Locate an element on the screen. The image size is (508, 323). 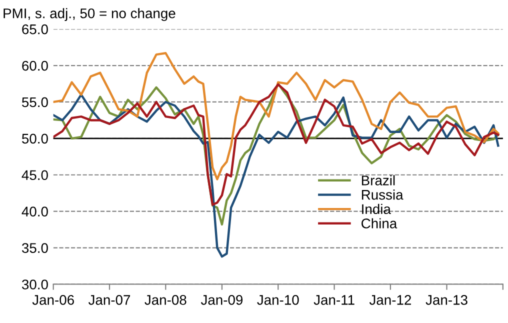
x-tick-label: Jan-08 is located at coordinates (165, 300).